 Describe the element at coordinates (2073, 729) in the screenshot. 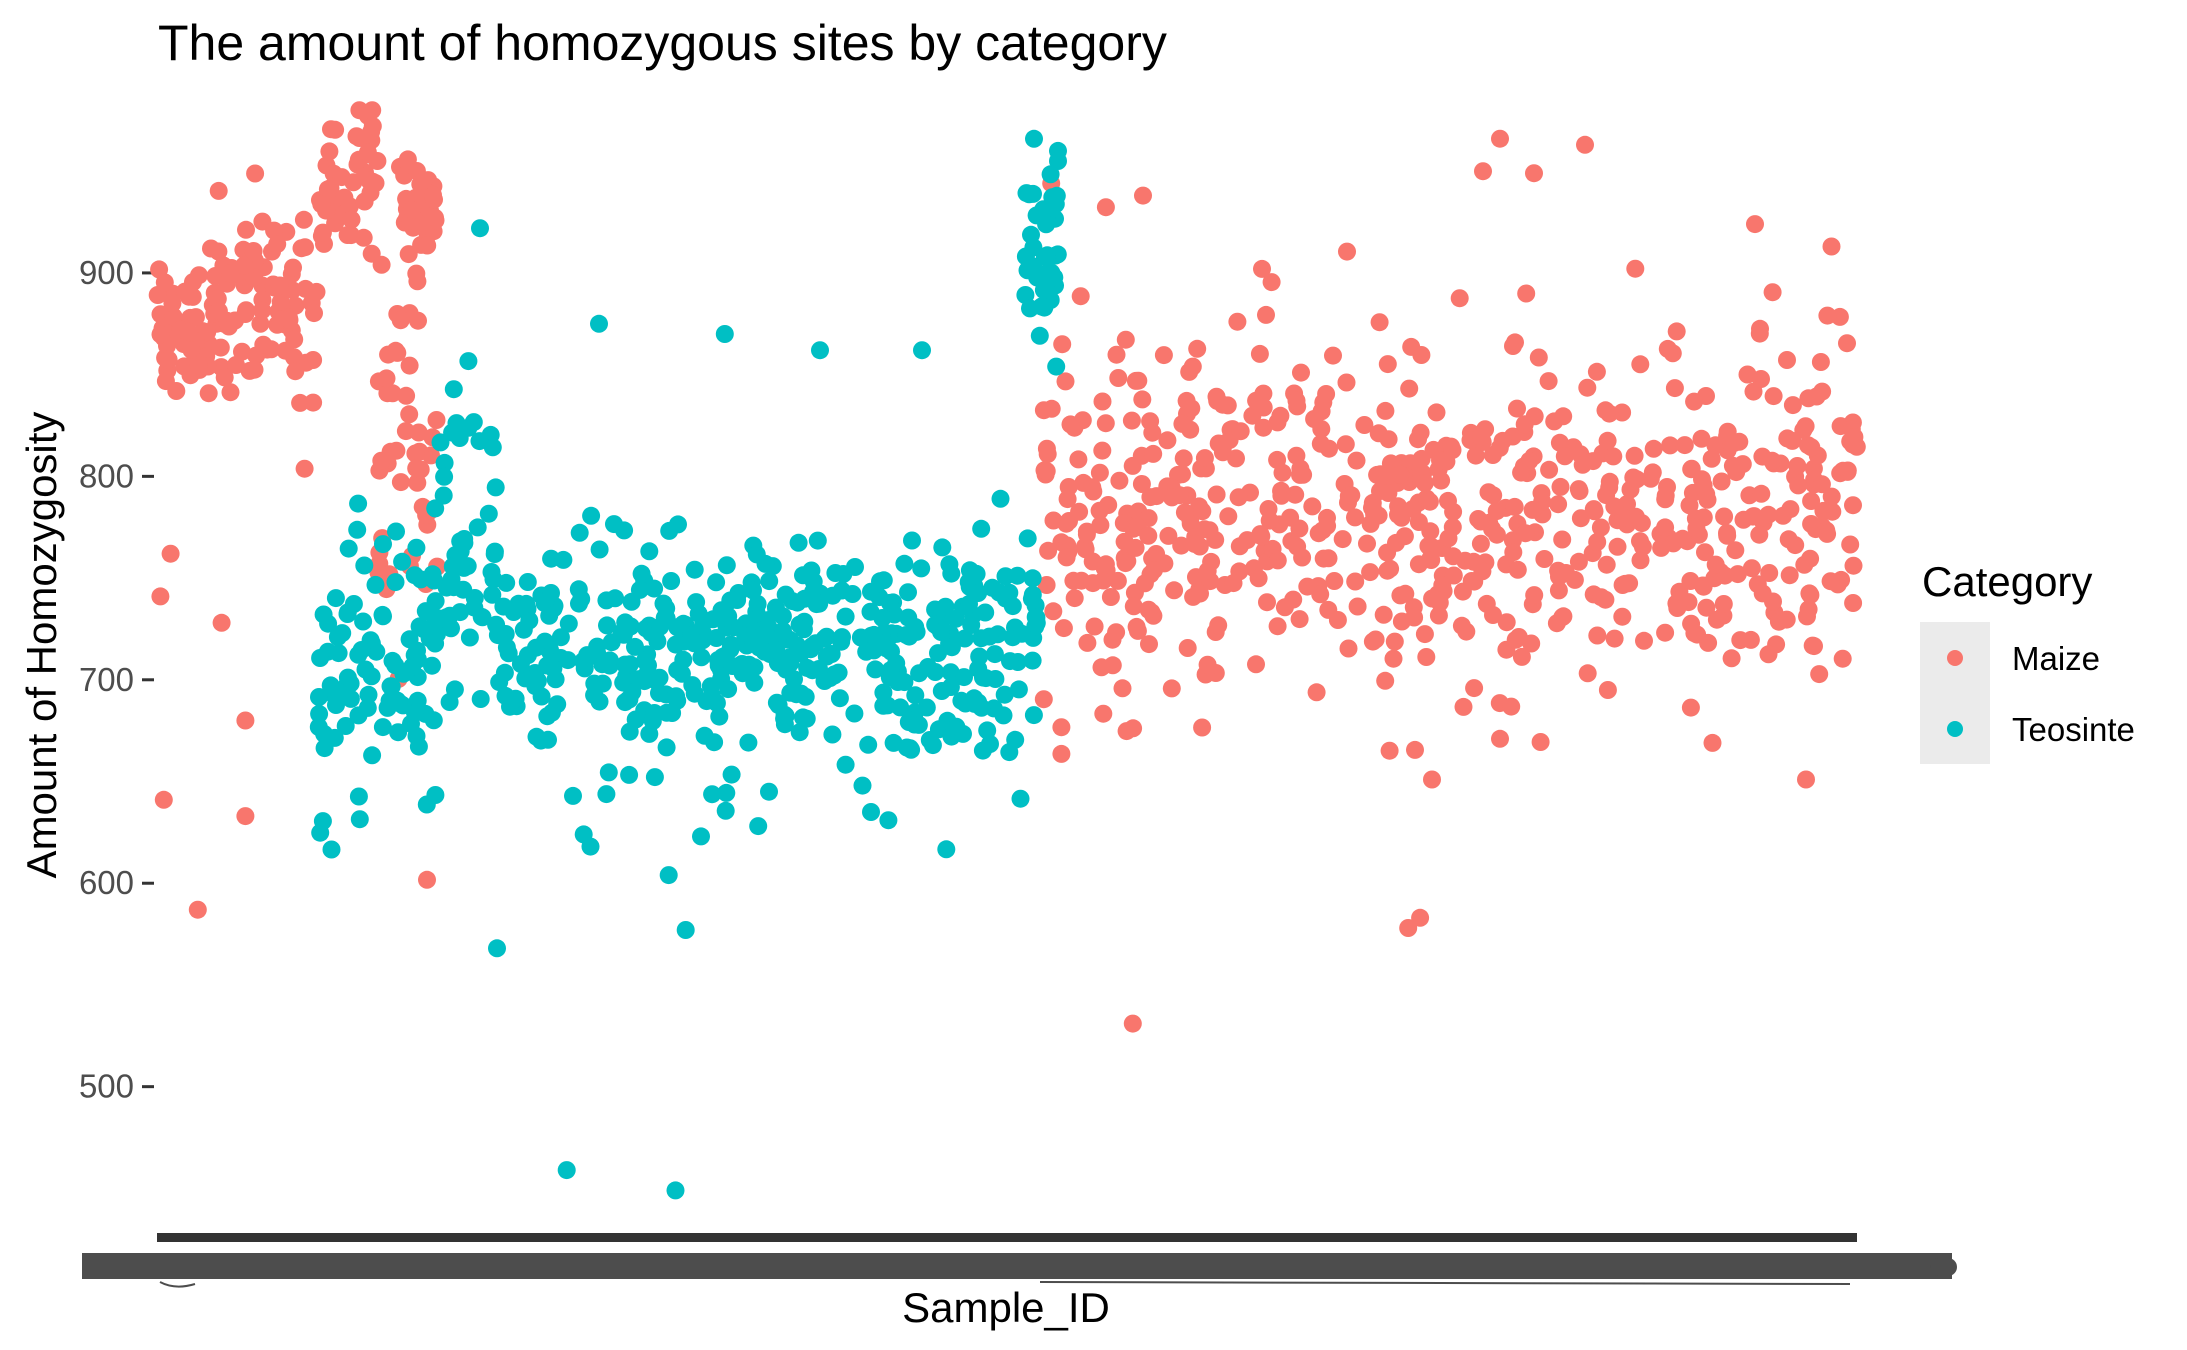

I see `legend-label-teosinte: Teosinte` at that location.